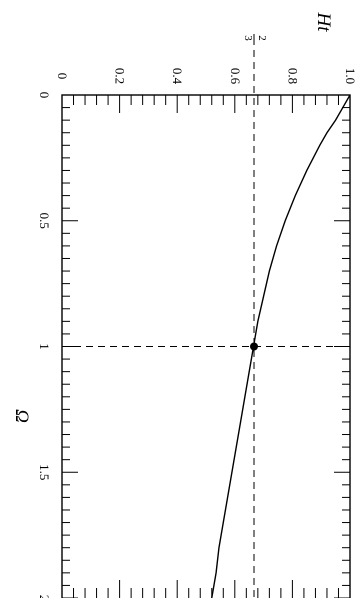 This screenshot has width=362, height=598. What do you see at coordinates (44, 95) in the screenshot?
I see `x-tick-label: 0` at bounding box center [44, 95].